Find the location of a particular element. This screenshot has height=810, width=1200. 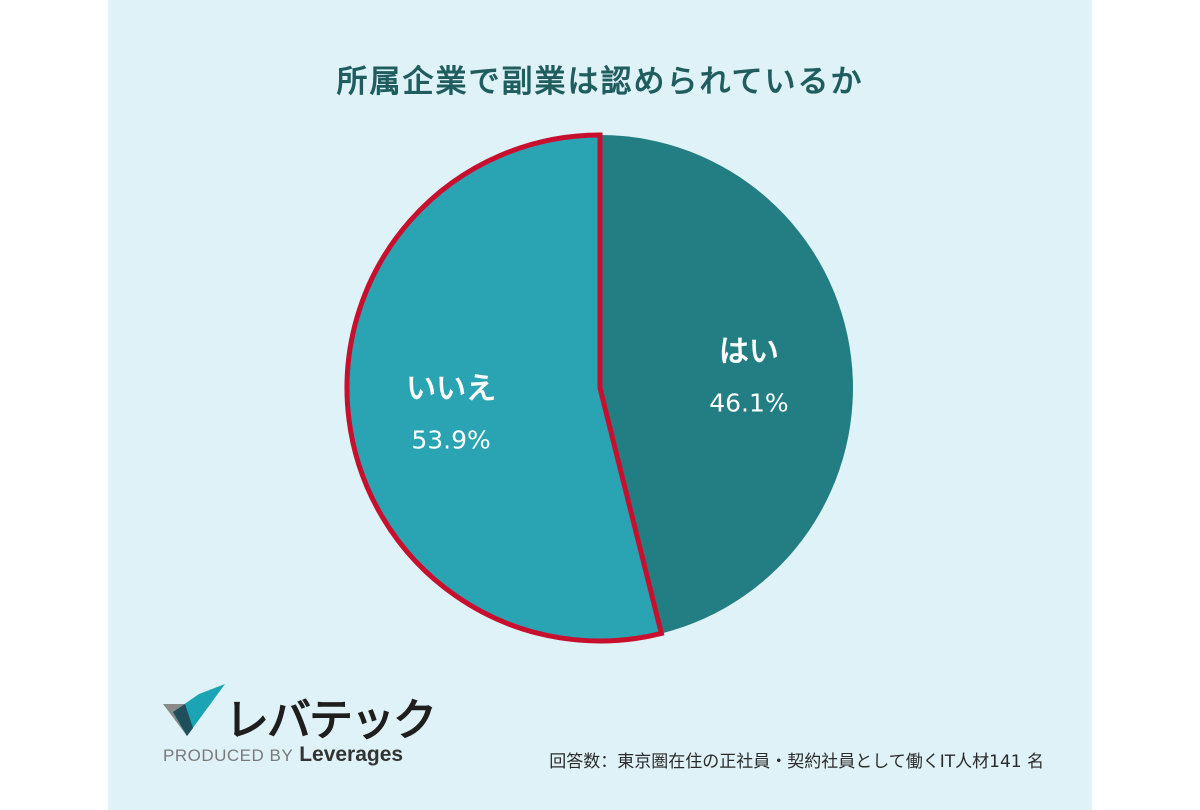

pie-slice-value-1: 53.9% is located at coordinates (450, 439).